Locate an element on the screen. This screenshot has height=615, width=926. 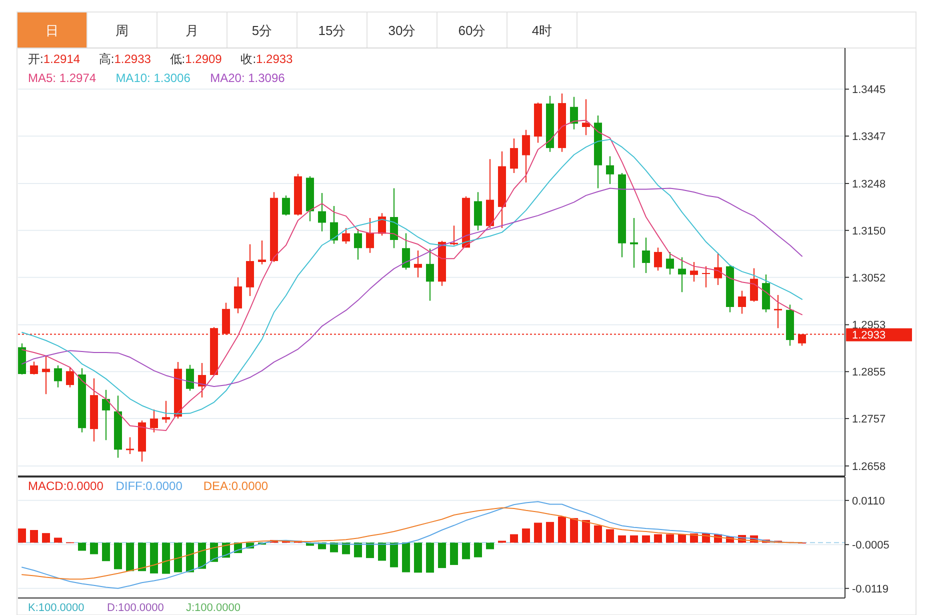
text: 周 is located at coordinates (122, 30).